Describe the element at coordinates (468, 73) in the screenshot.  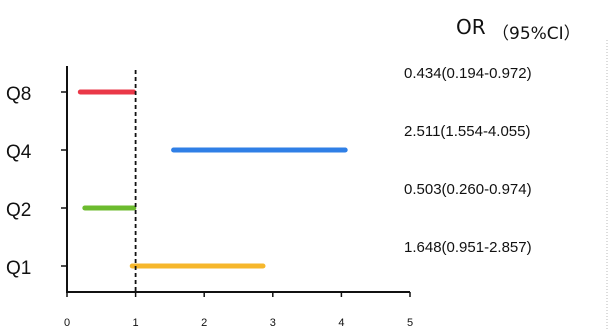
I see `or-value-q8: 0.434(0.194-0.972)` at that location.